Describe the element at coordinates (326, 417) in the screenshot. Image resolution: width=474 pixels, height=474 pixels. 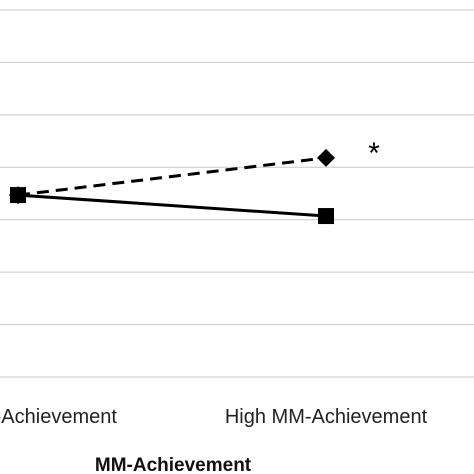
I see `x-tick-label-1: High MM-Achievement` at that location.